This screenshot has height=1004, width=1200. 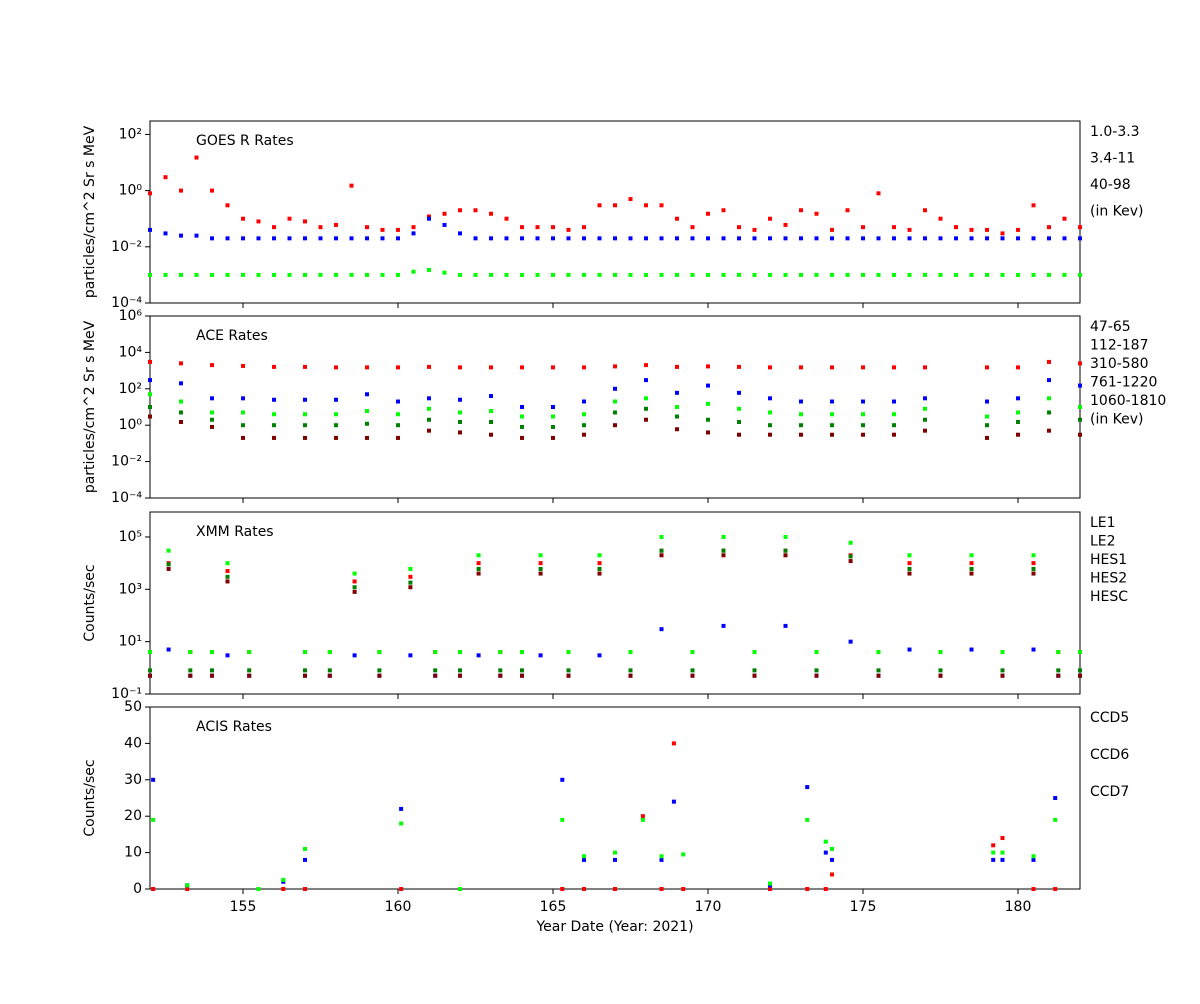 What do you see at coordinates (1117, 420) in the screenshot?
I see `legend-note: (in Kev)` at bounding box center [1117, 420].